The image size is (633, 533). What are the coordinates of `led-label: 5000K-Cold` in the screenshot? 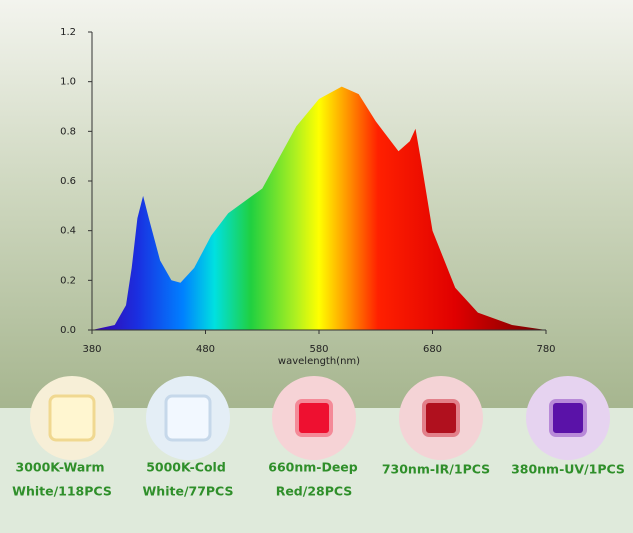 It's located at (186, 467).